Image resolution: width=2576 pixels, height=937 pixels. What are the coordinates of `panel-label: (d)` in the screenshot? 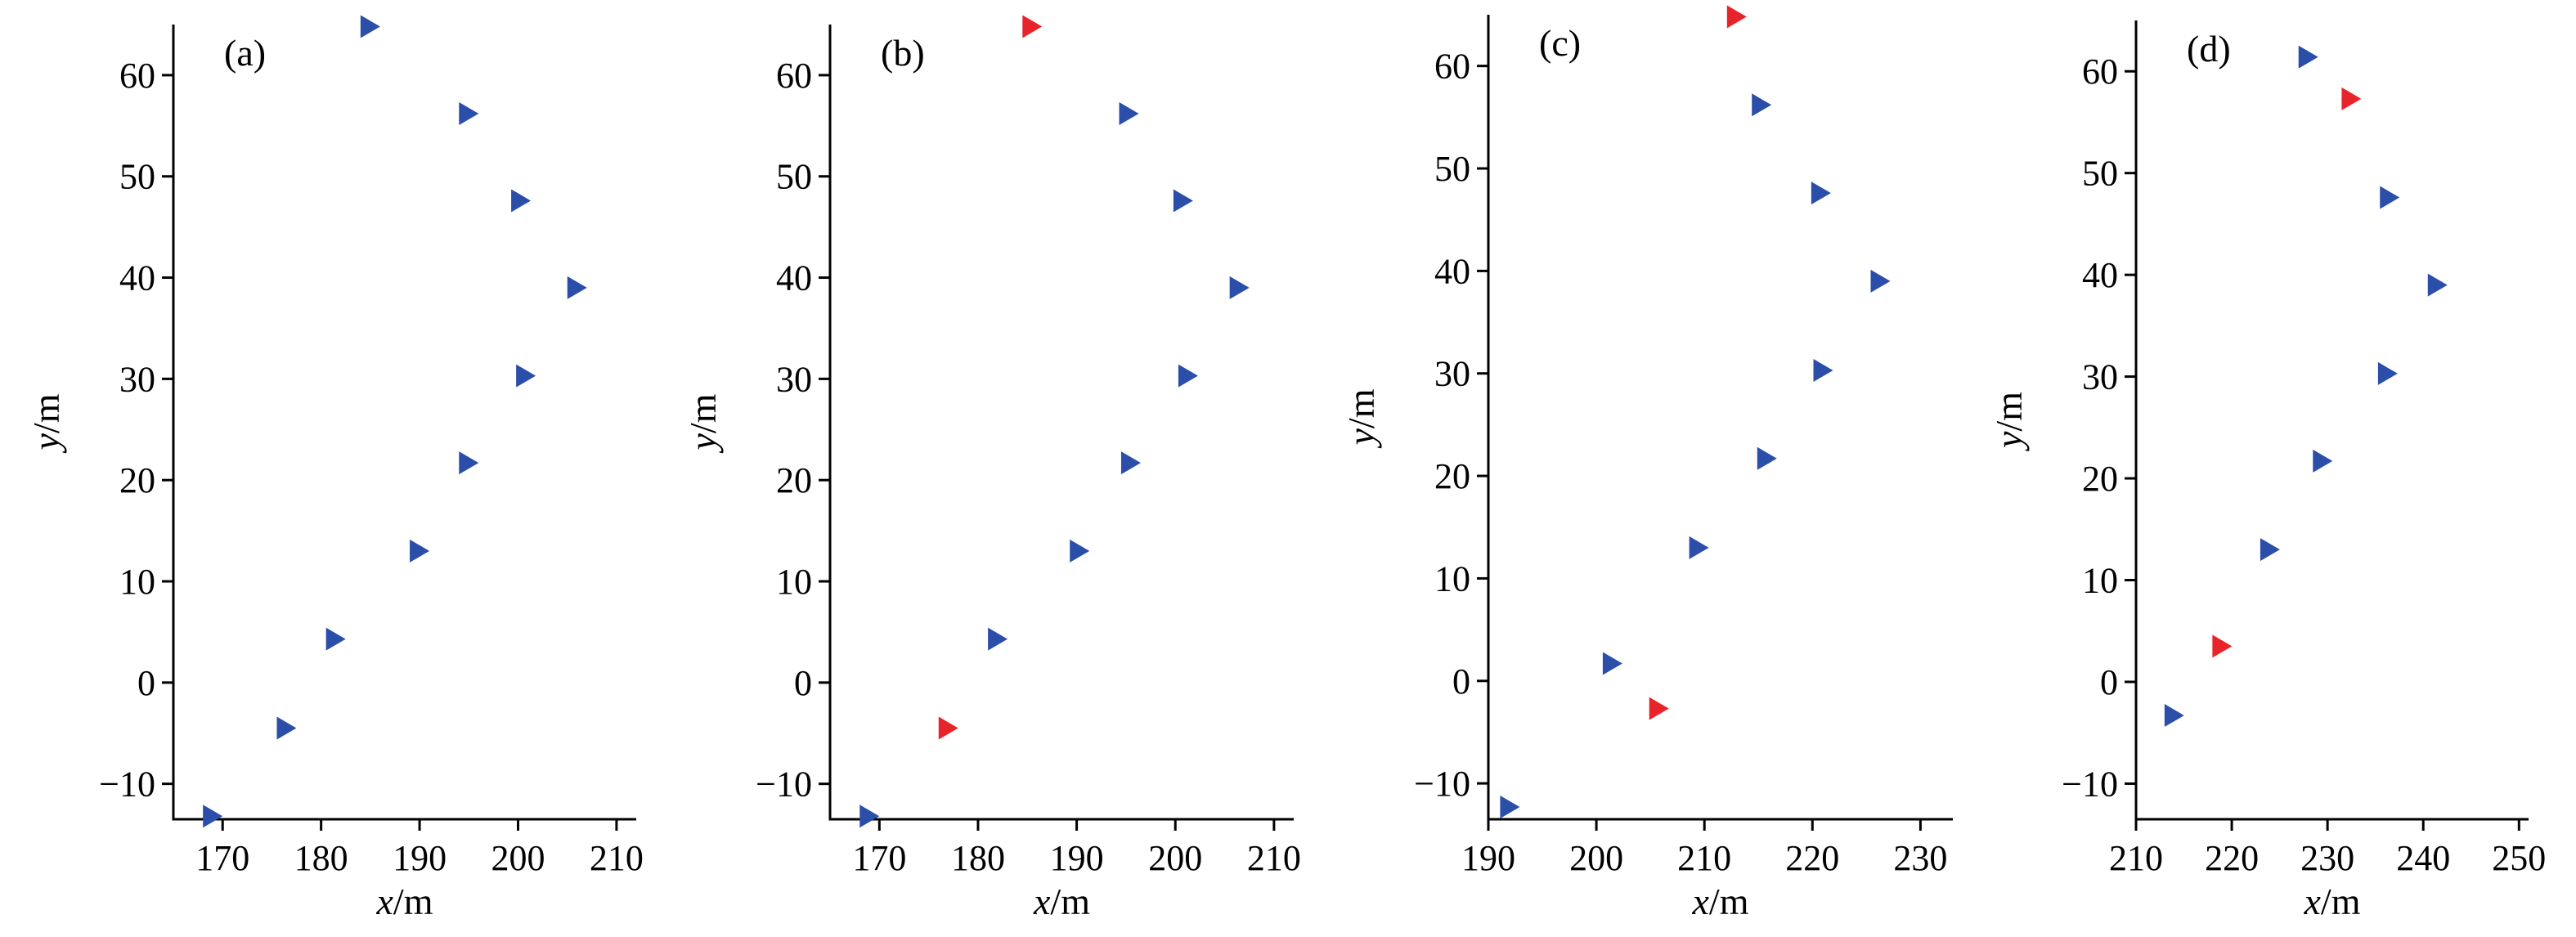 It's located at (2209, 48).